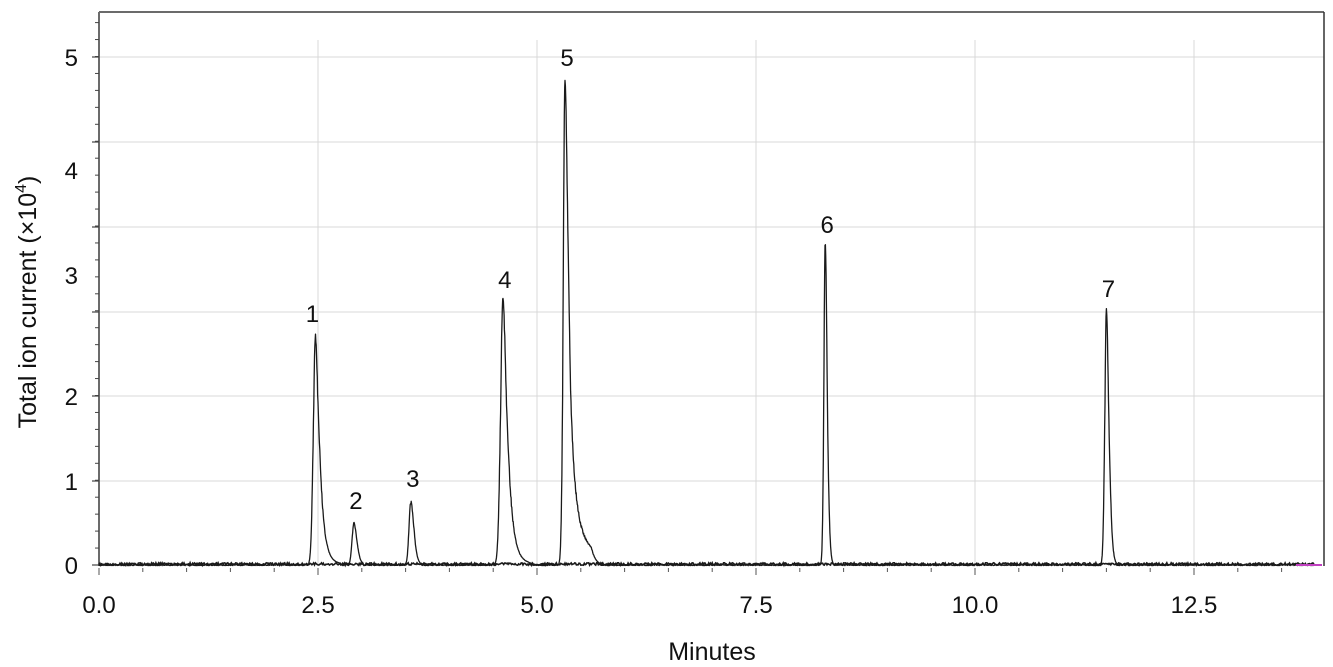 This screenshot has height=667, width=1333. Describe the element at coordinates (412, 479) in the screenshot. I see `peak-label-3: 3` at that location.